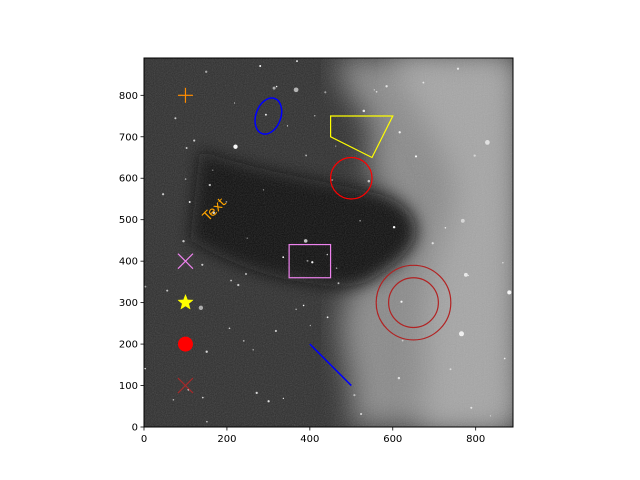 The image size is (640, 480). Describe the element at coordinates (413, 303) in the screenshot. I see `annulus-inner-ring` at that location.